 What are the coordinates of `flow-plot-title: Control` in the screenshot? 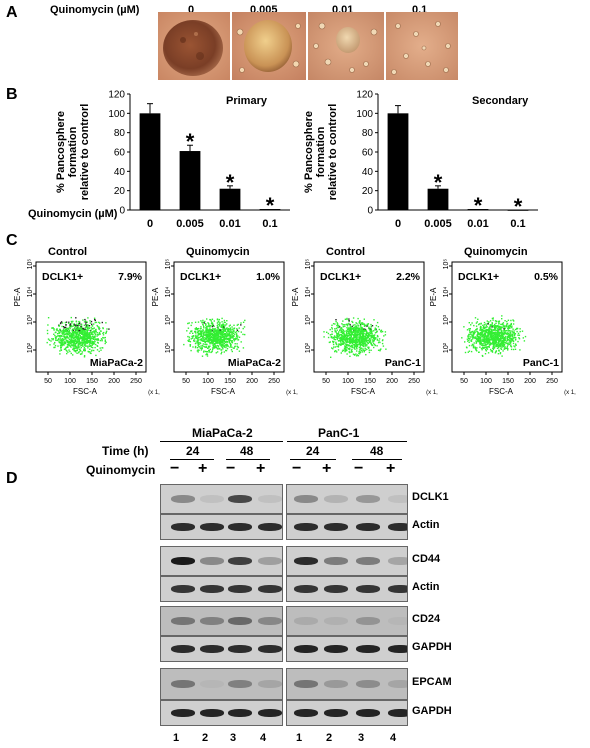 It's located at (346, 252).